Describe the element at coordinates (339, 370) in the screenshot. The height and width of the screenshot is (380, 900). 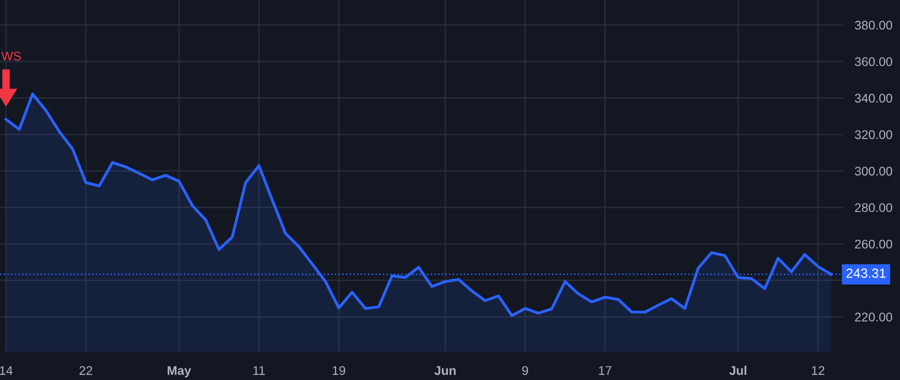
I see `x-tick-label: 19` at that location.